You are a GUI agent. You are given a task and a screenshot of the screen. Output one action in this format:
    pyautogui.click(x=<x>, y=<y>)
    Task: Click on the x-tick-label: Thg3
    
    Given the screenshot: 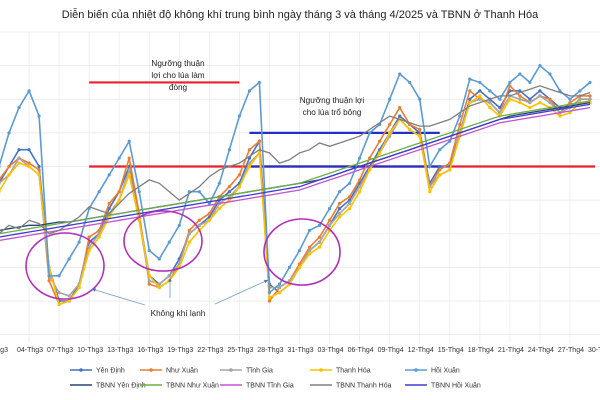 What is the action you would take?
    pyautogui.click(x=4, y=350)
    